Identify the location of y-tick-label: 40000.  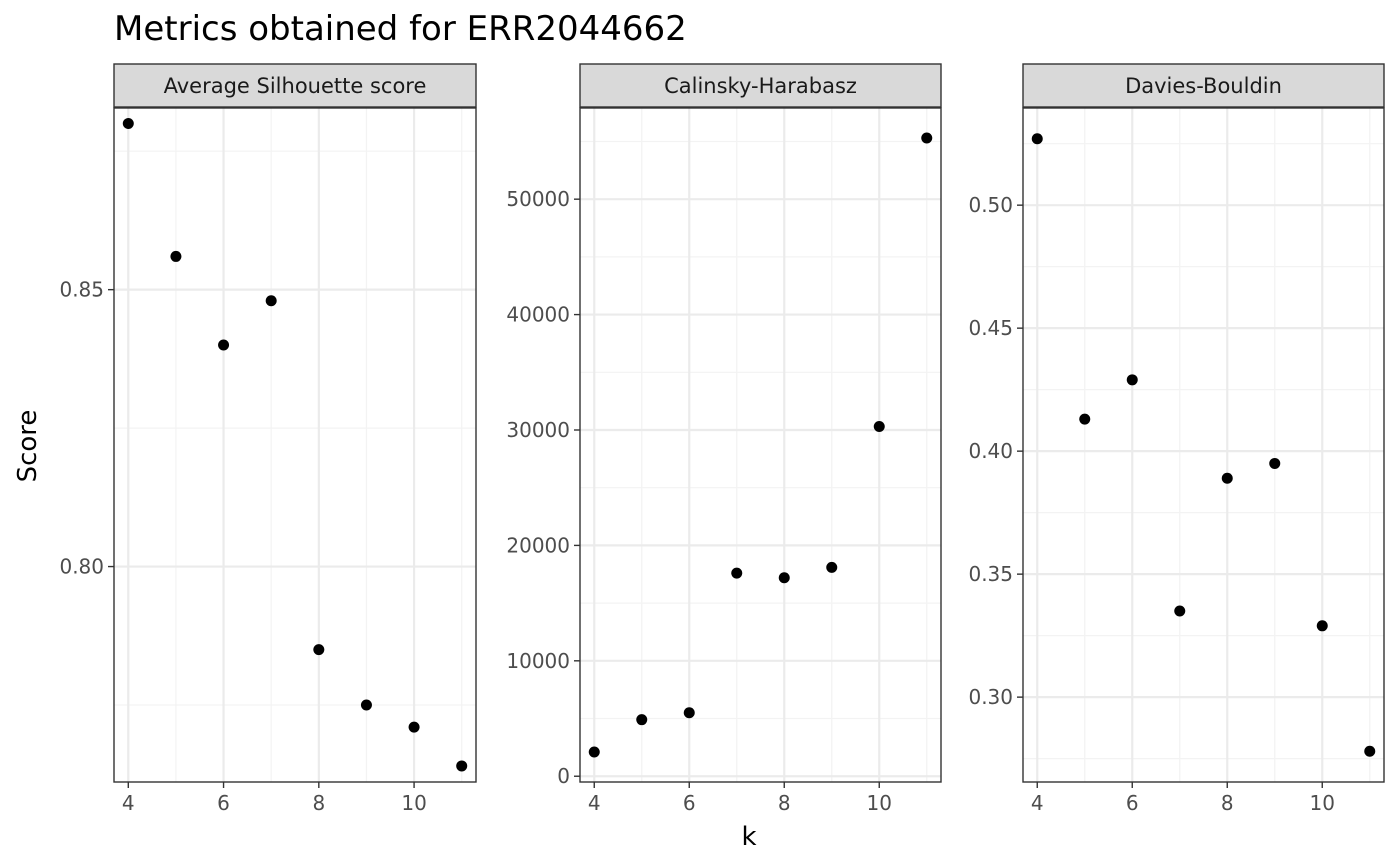
(538, 315).